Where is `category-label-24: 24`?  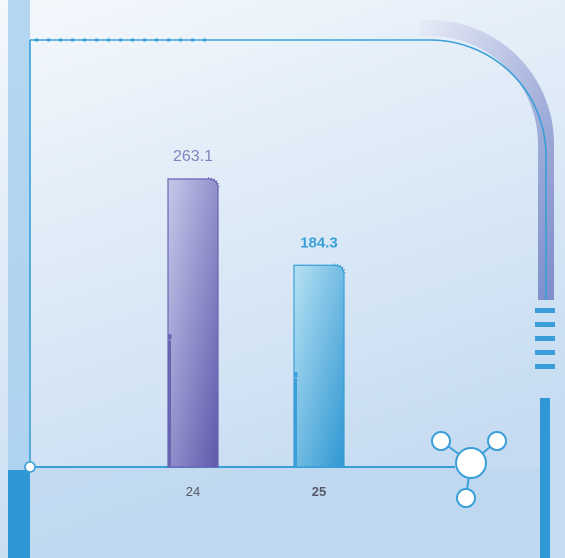 category-label-24: 24 is located at coordinates (193, 491).